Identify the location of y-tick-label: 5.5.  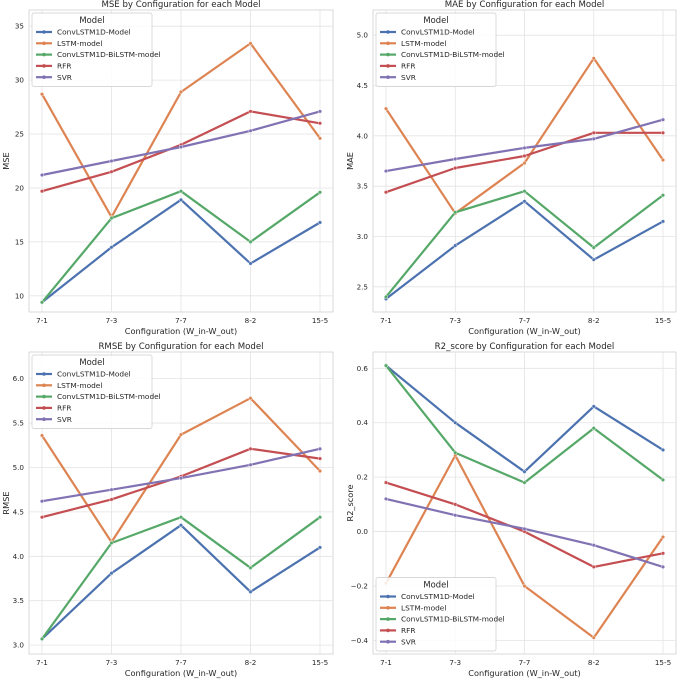
(18, 423).